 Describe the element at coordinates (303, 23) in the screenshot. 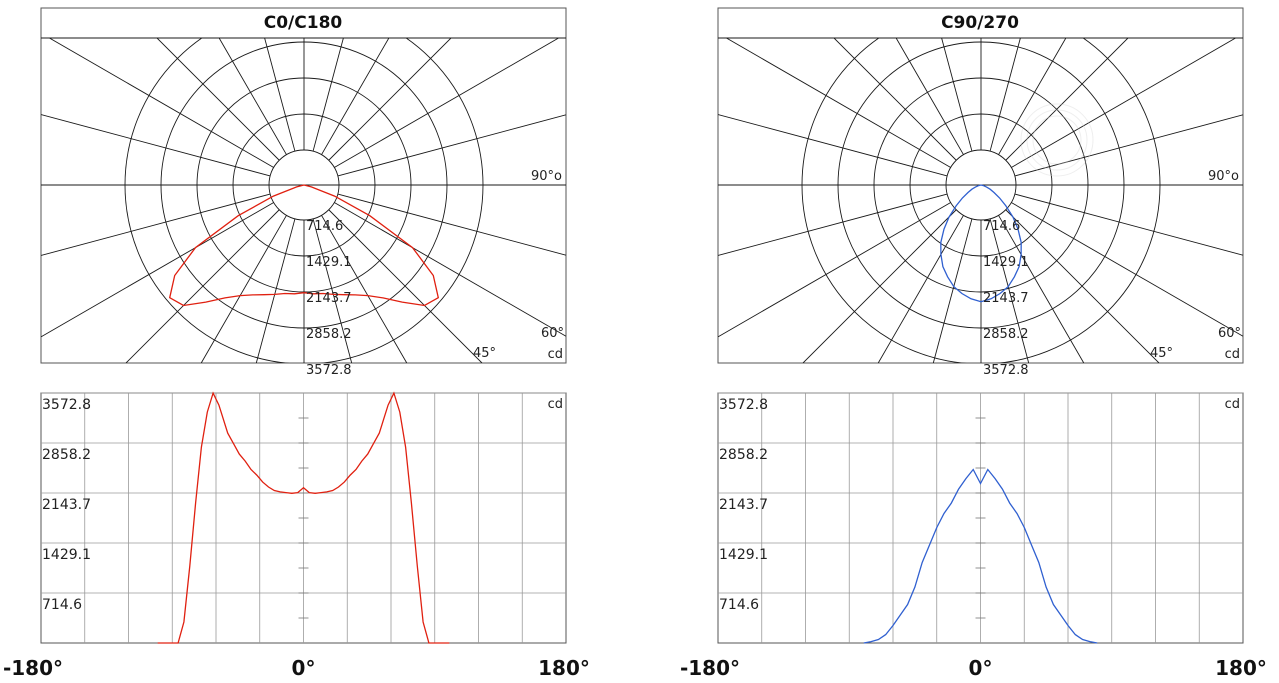

I see `polar-title-c0-c180: C0/C180` at that location.